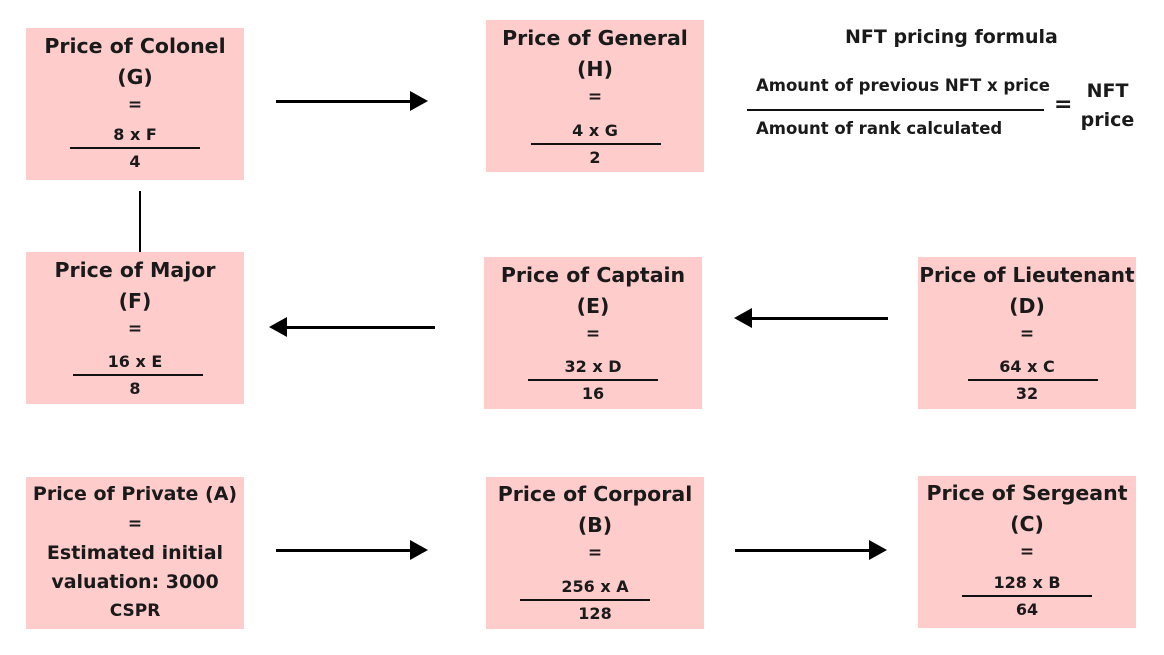  I want to click on captain-fraction-bar, so click(593, 380).